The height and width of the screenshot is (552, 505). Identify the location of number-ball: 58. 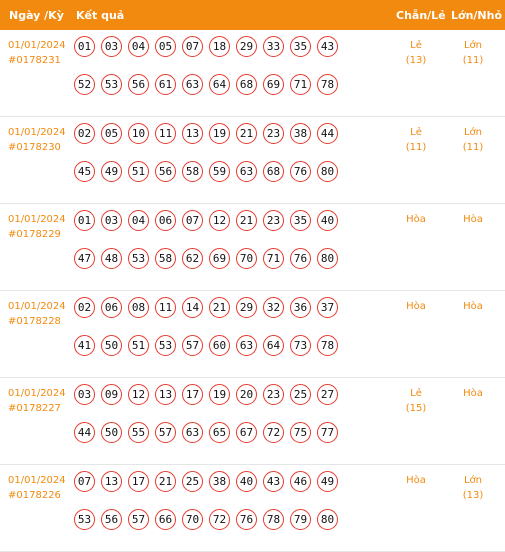
(192, 171).